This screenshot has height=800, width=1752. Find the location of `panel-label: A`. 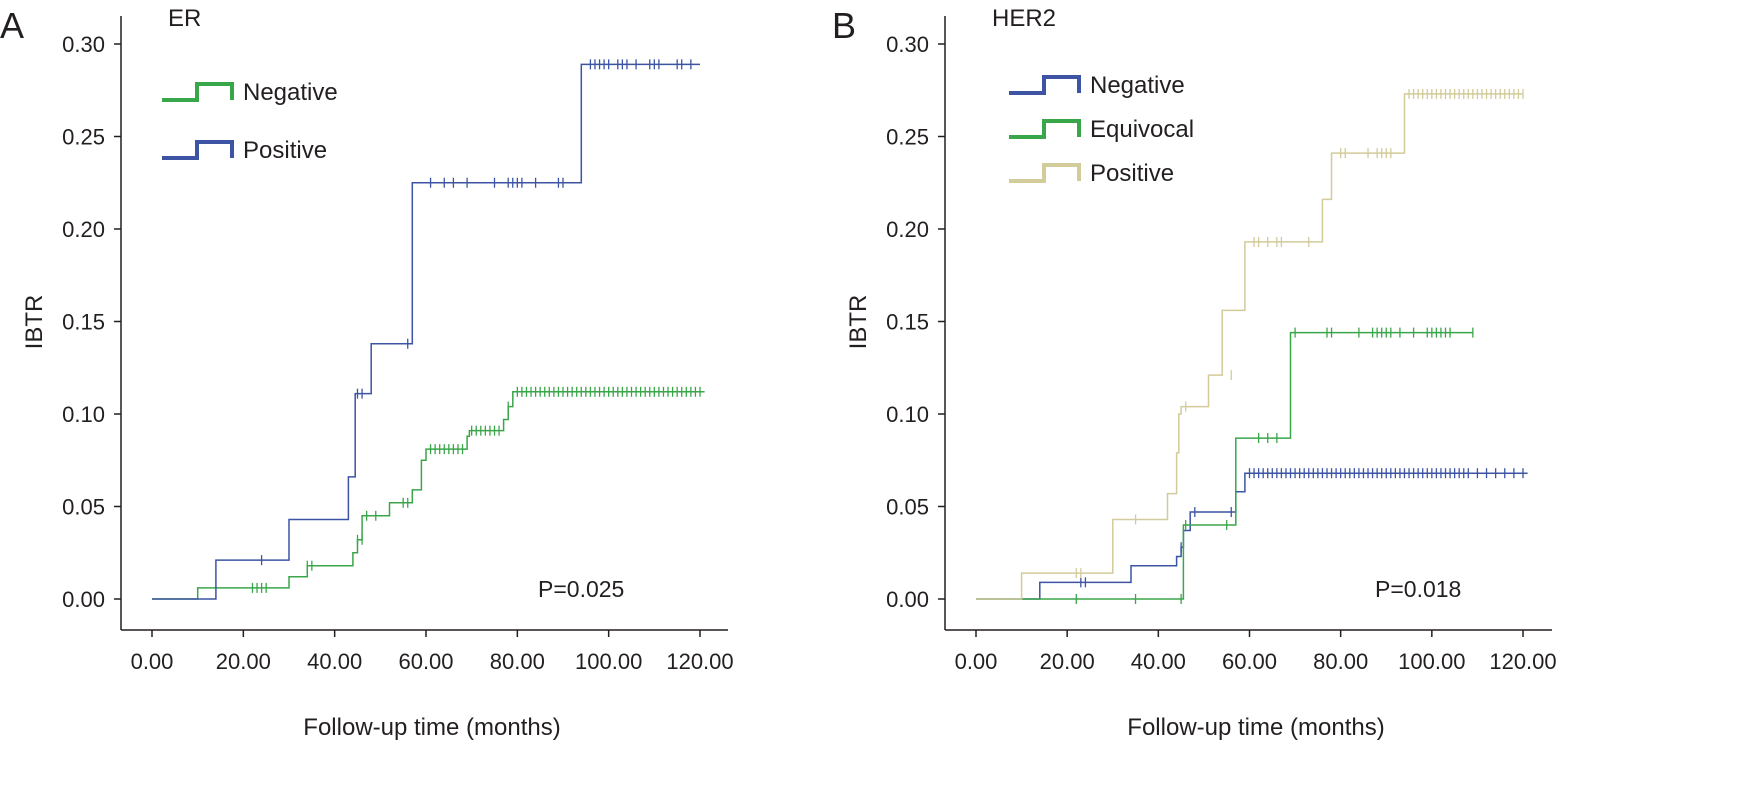

panel-label: A is located at coordinates (12, 25).